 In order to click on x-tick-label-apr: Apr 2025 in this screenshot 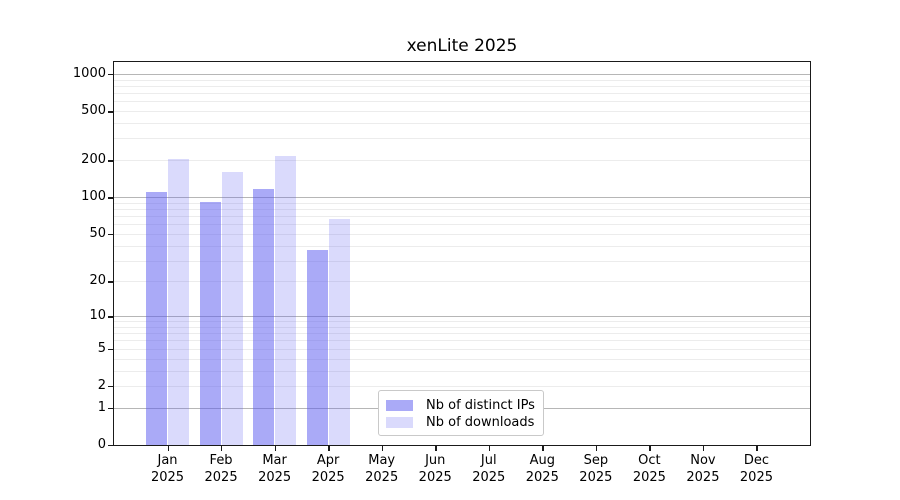, I will do `click(328, 469)`.